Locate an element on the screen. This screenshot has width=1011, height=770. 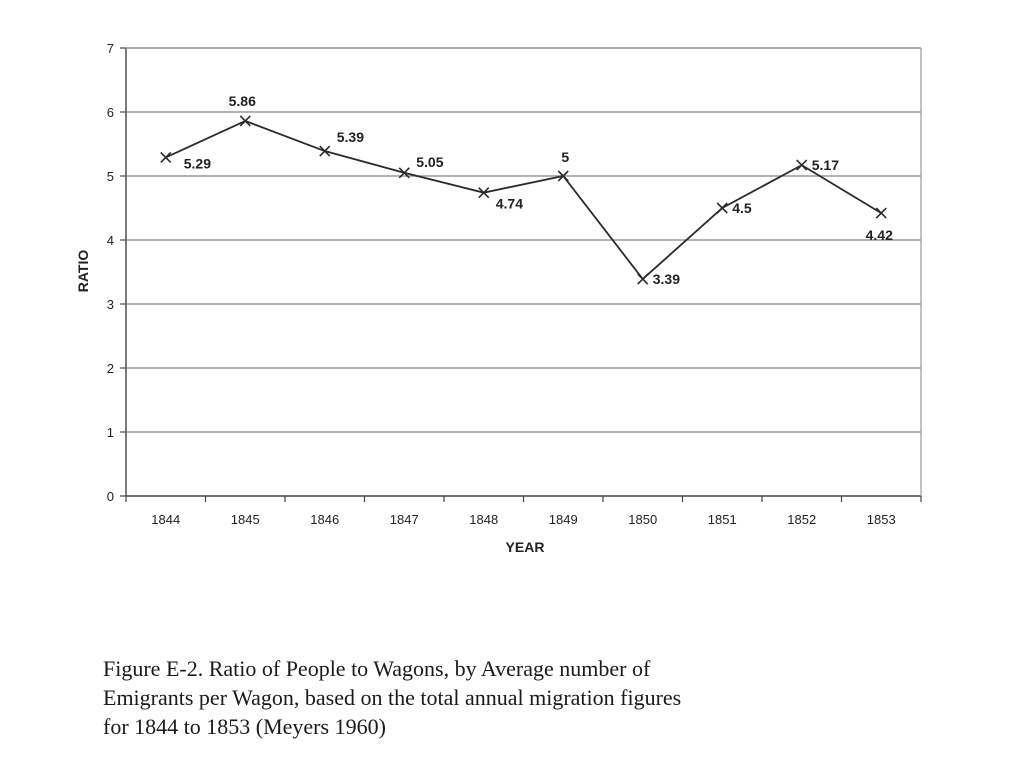
y-tick-label: 6 is located at coordinates (110, 112).